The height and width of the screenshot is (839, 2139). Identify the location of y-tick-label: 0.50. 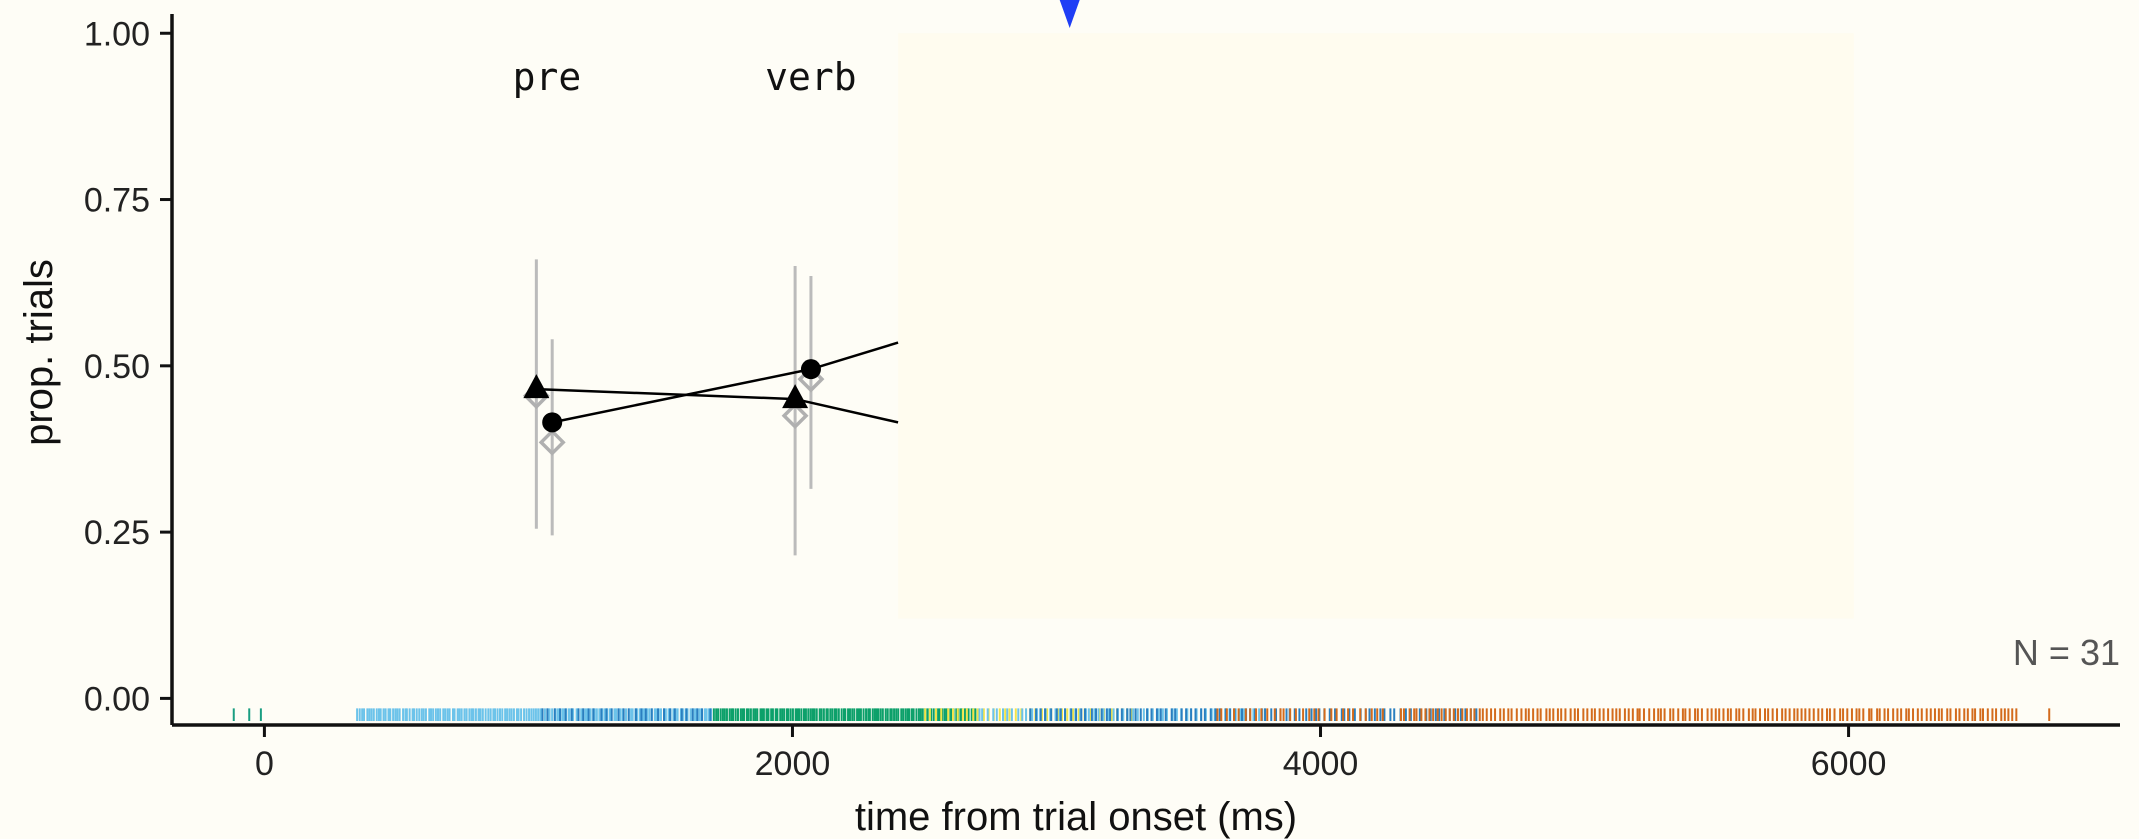
(117, 367).